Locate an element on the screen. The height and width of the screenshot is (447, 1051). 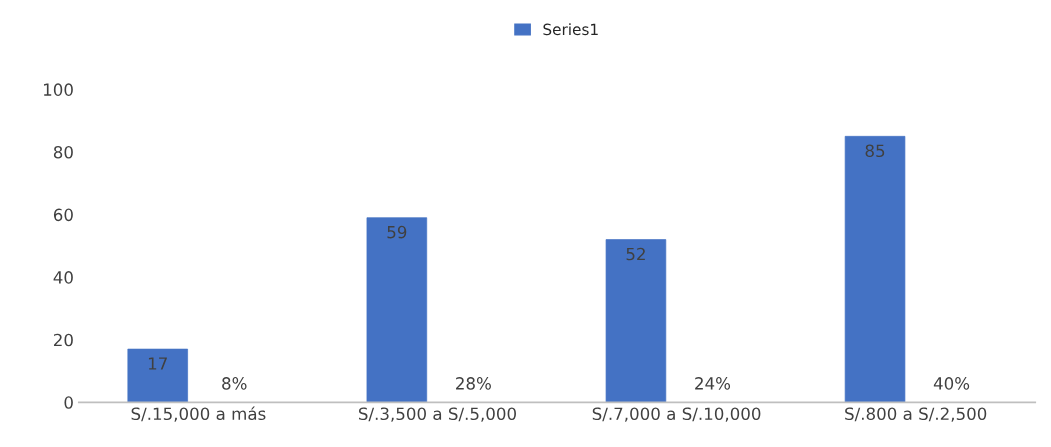
x-tick-label: S/.800 a S/.2,500 is located at coordinates (916, 414).